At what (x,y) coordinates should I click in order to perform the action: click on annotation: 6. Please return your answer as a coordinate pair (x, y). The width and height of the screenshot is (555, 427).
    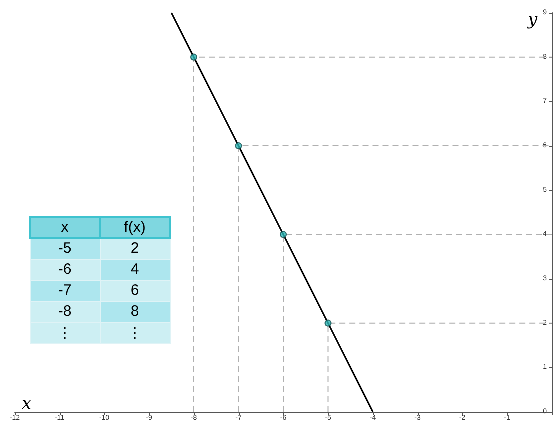
    Looking at the image, I should click on (135, 290).